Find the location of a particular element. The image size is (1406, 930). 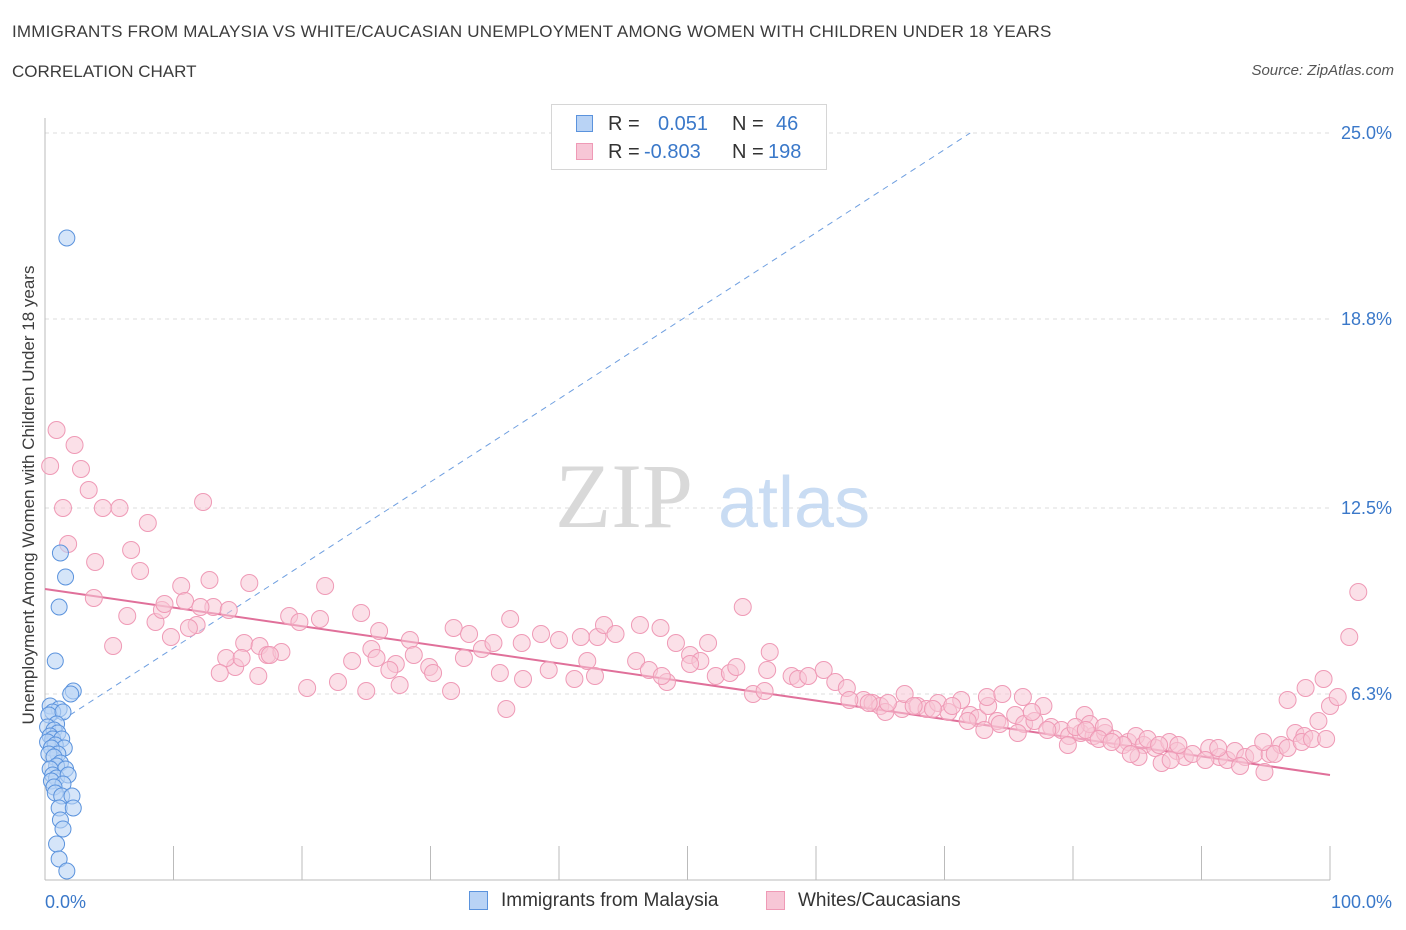

x-tick-label: 0.0% is located at coordinates (65, 902).